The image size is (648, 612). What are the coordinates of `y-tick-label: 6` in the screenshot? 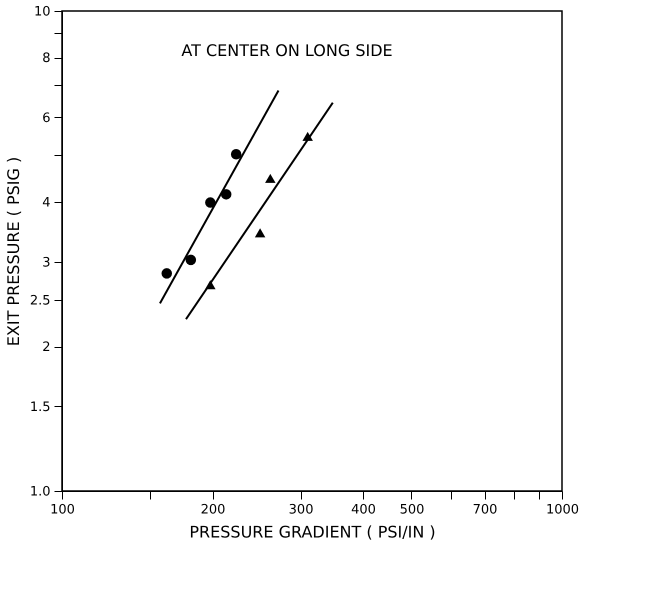 It's located at (46, 118).